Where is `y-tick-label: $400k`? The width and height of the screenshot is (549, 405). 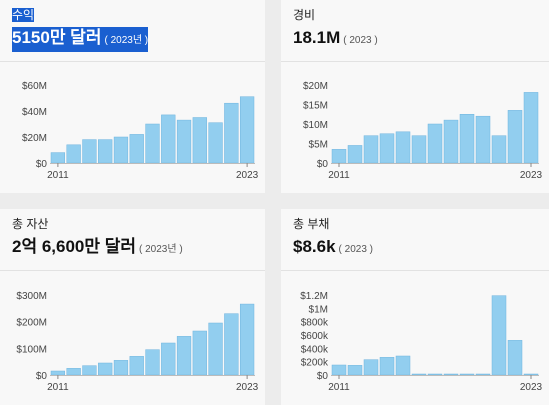 y-tick-label: $400k is located at coordinates (315, 349).